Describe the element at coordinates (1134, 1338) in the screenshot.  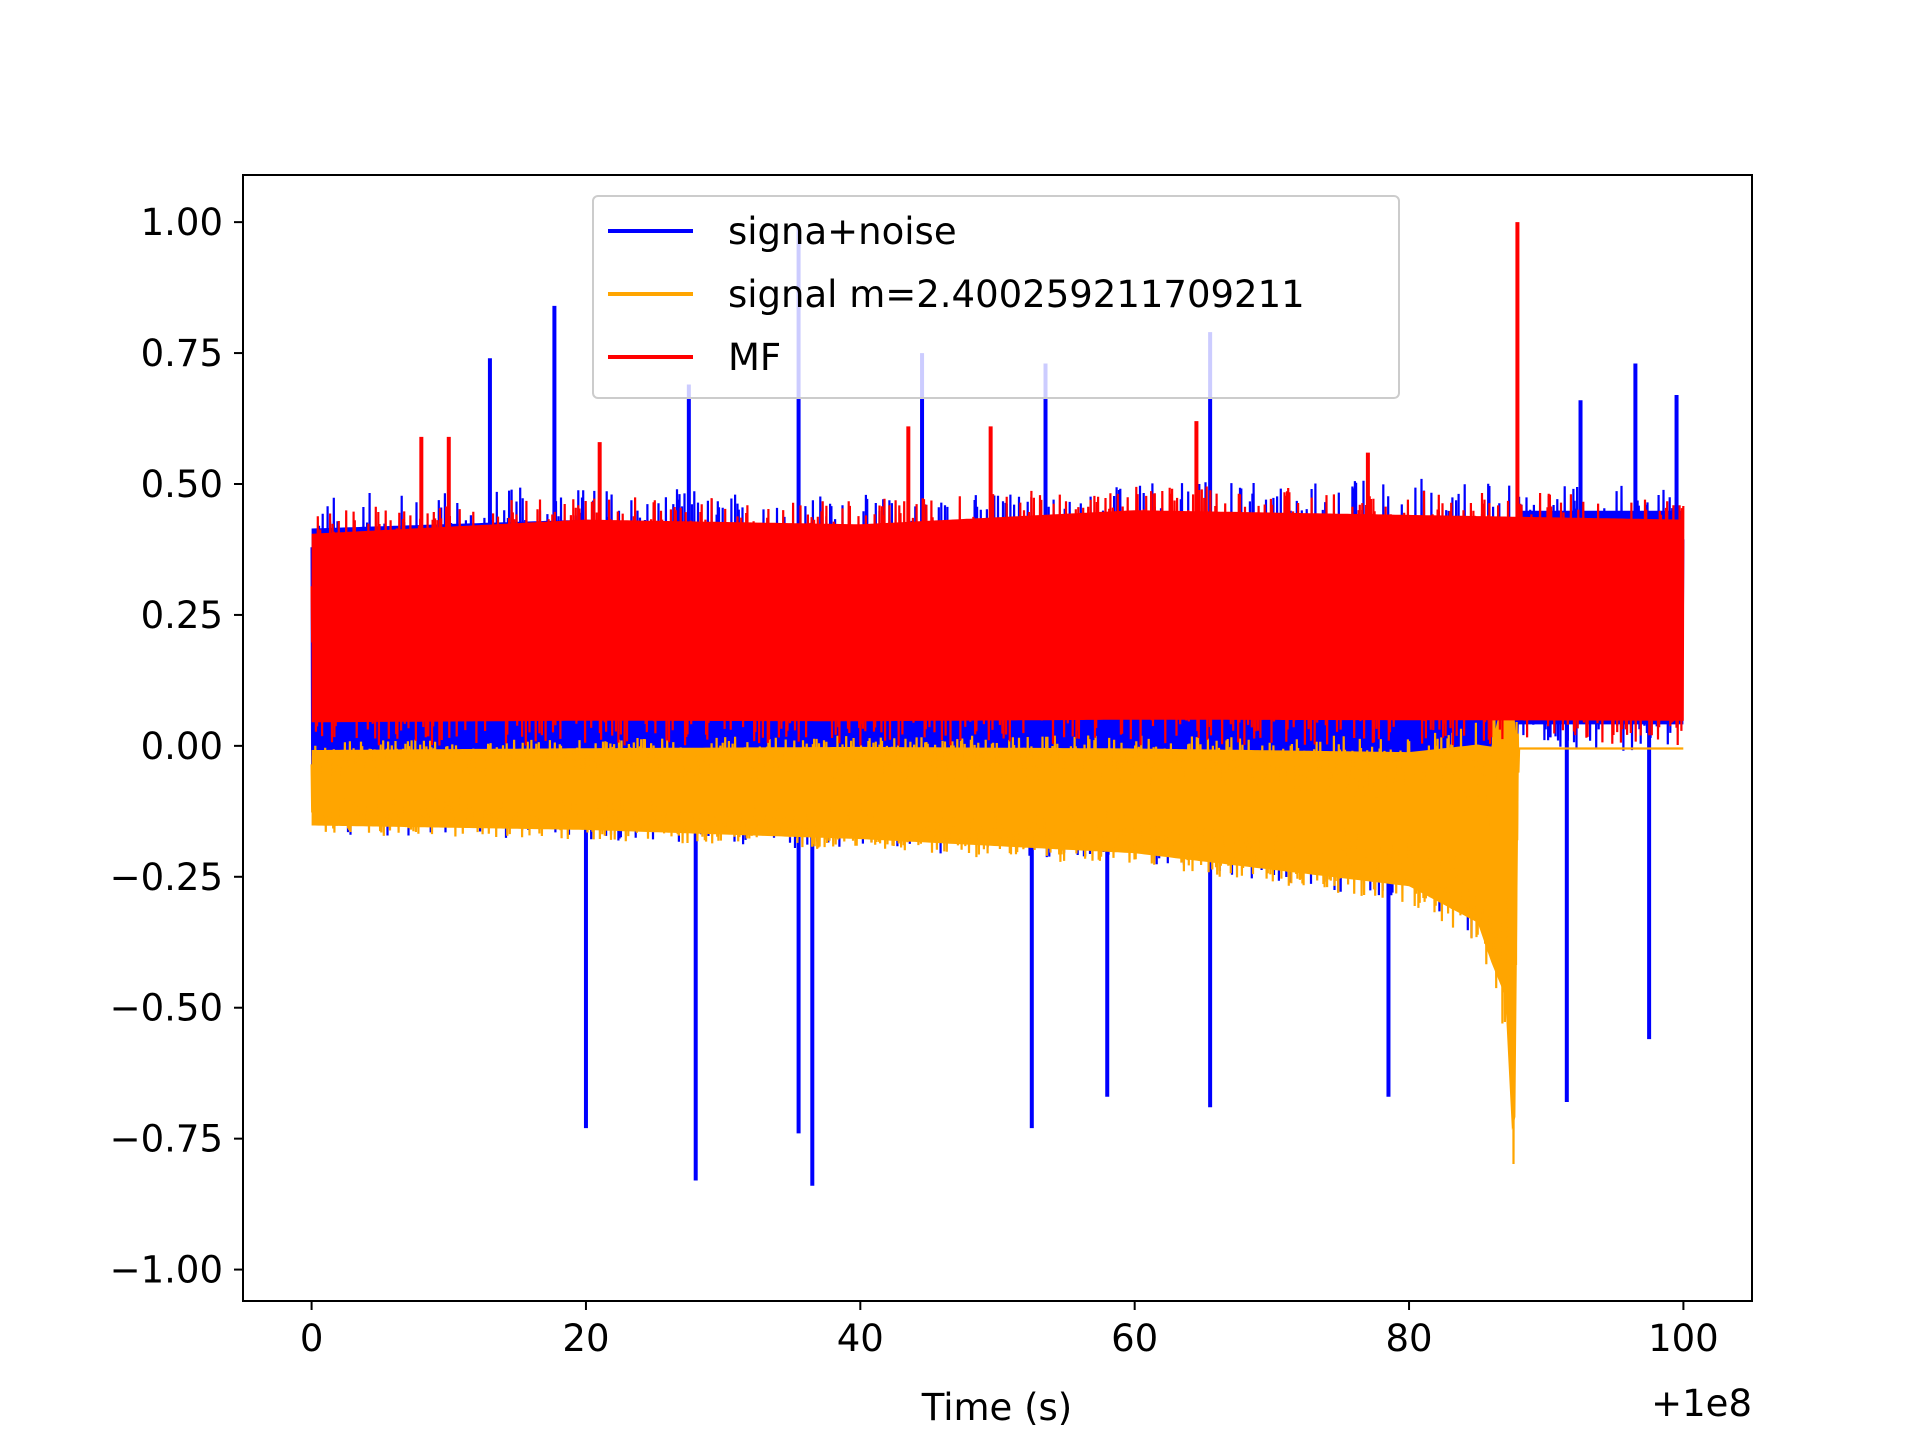
I see `x-tick-label-3: 60` at that location.